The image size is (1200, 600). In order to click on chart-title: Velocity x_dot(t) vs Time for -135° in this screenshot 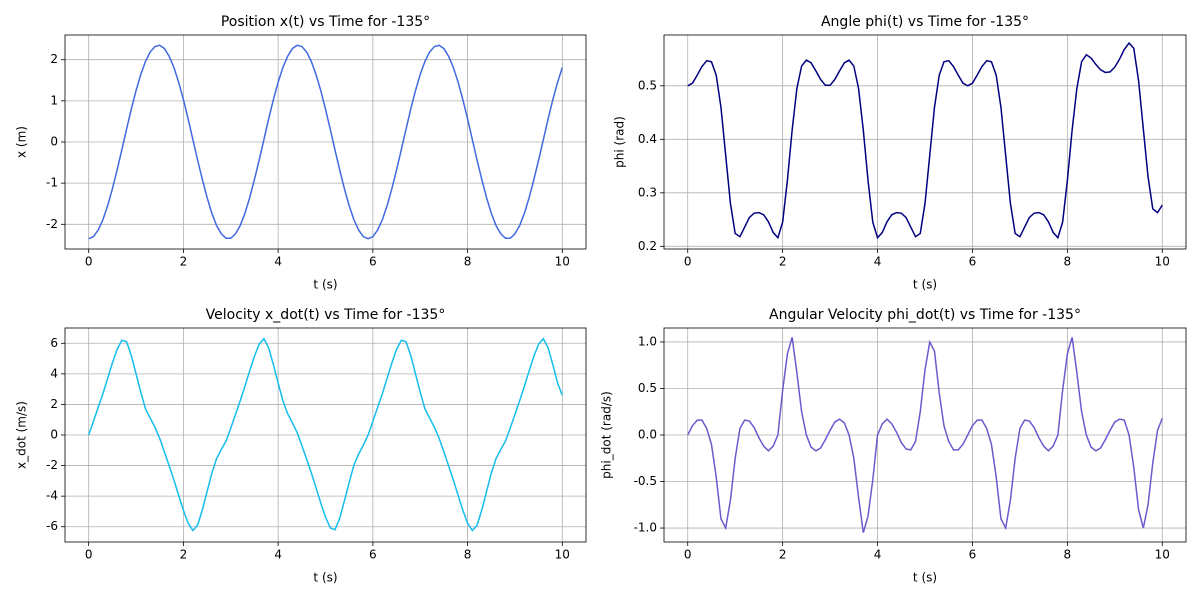, I will do `click(326, 315)`.